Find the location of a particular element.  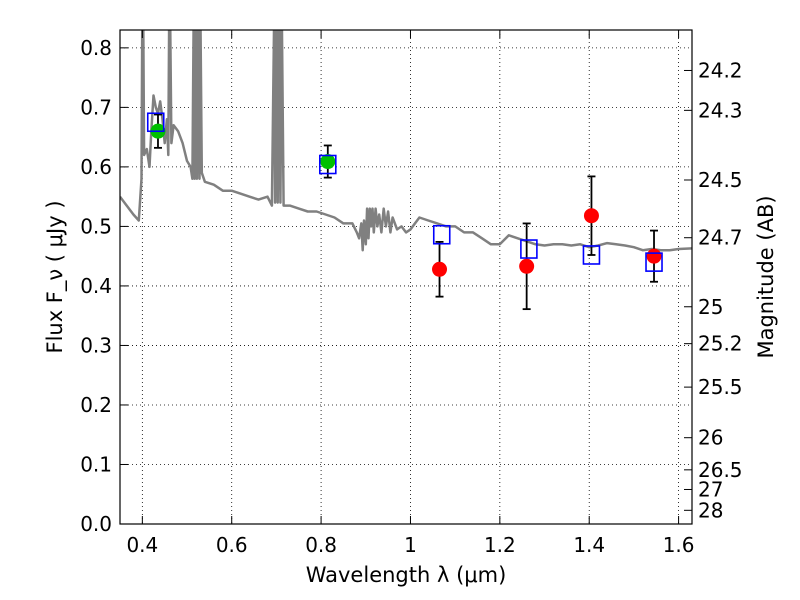

x-axis-label: Wavelength λ (μm) is located at coordinates (406, 575).